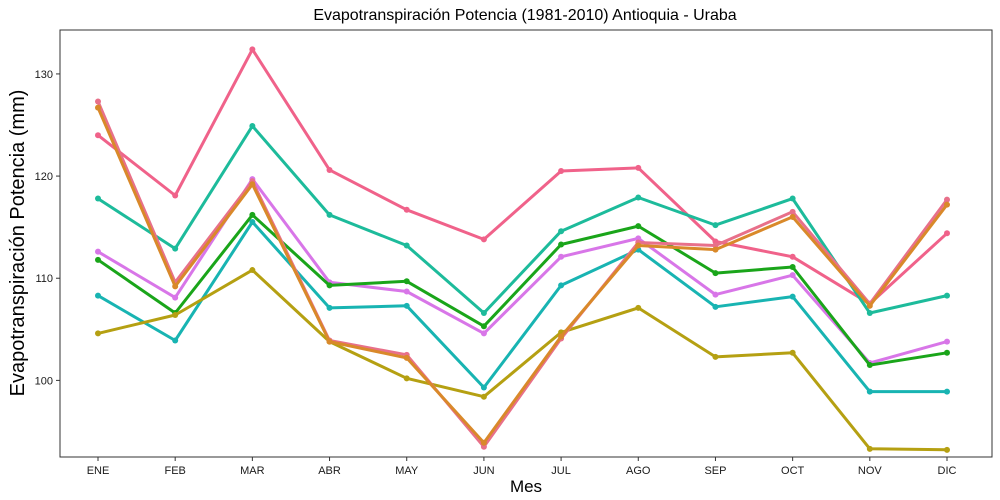 The height and width of the screenshot is (500, 1000). What do you see at coordinates (793, 471) in the screenshot?
I see `x-tick-label: OCT` at bounding box center [793, 471].